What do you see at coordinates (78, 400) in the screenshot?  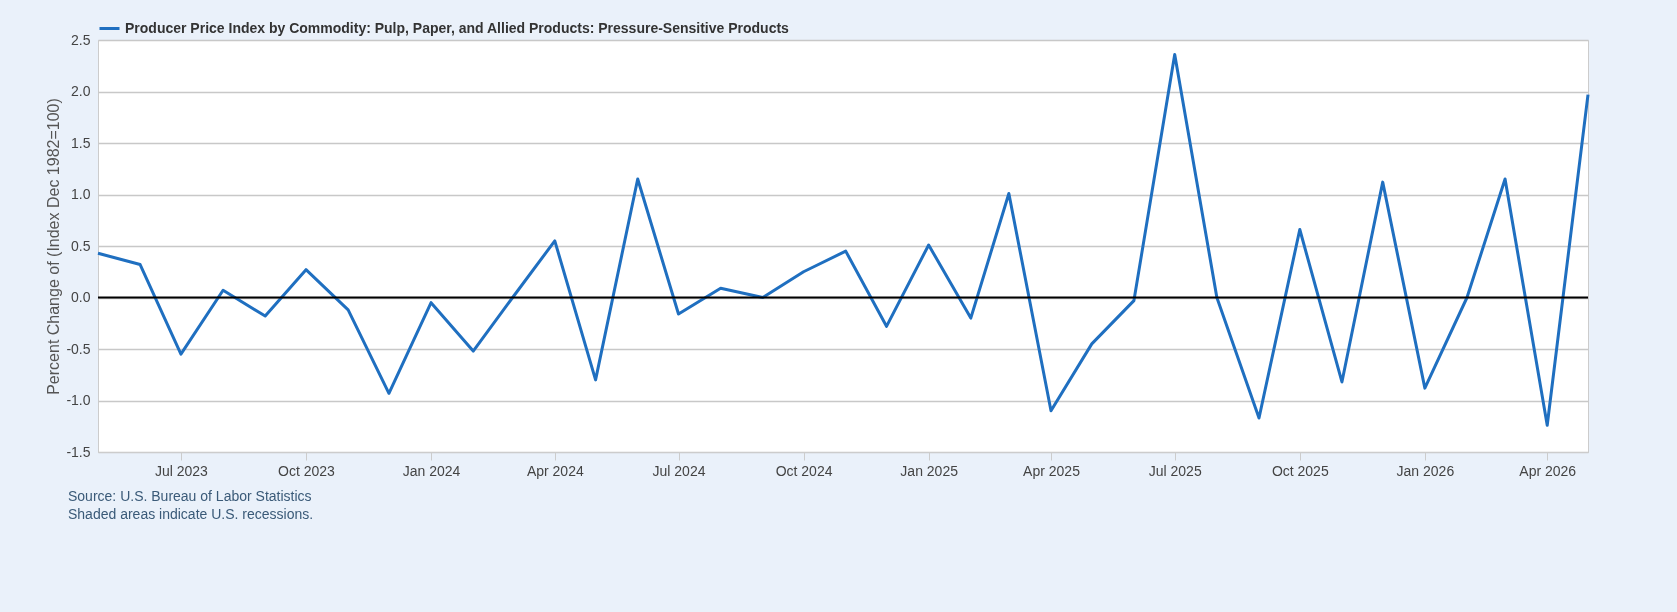 I see `y-tick-label: -1.0` at bounding box center [78, 400].